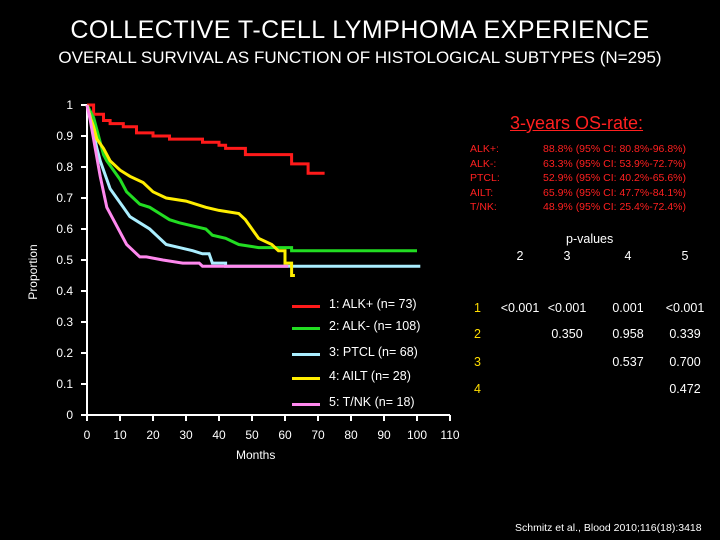  What do you see at coordinates (628, 256) in the screenshot?
I see `pvalue-col-header: 4` at bounding box center [628, 256].